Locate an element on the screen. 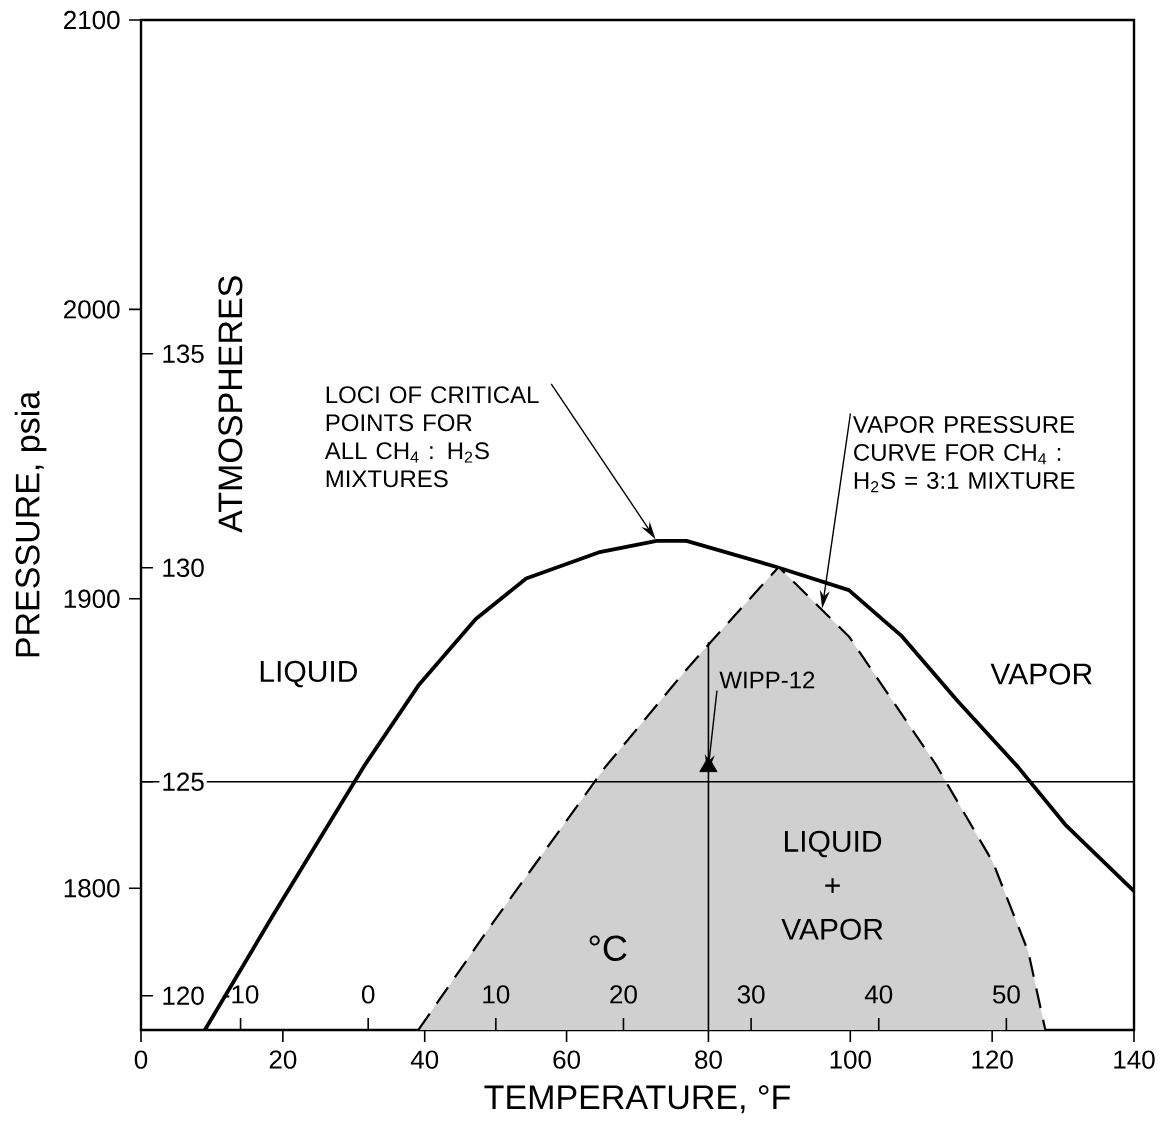  x2-tick-label: 20 is located at coordinates (623, 994).